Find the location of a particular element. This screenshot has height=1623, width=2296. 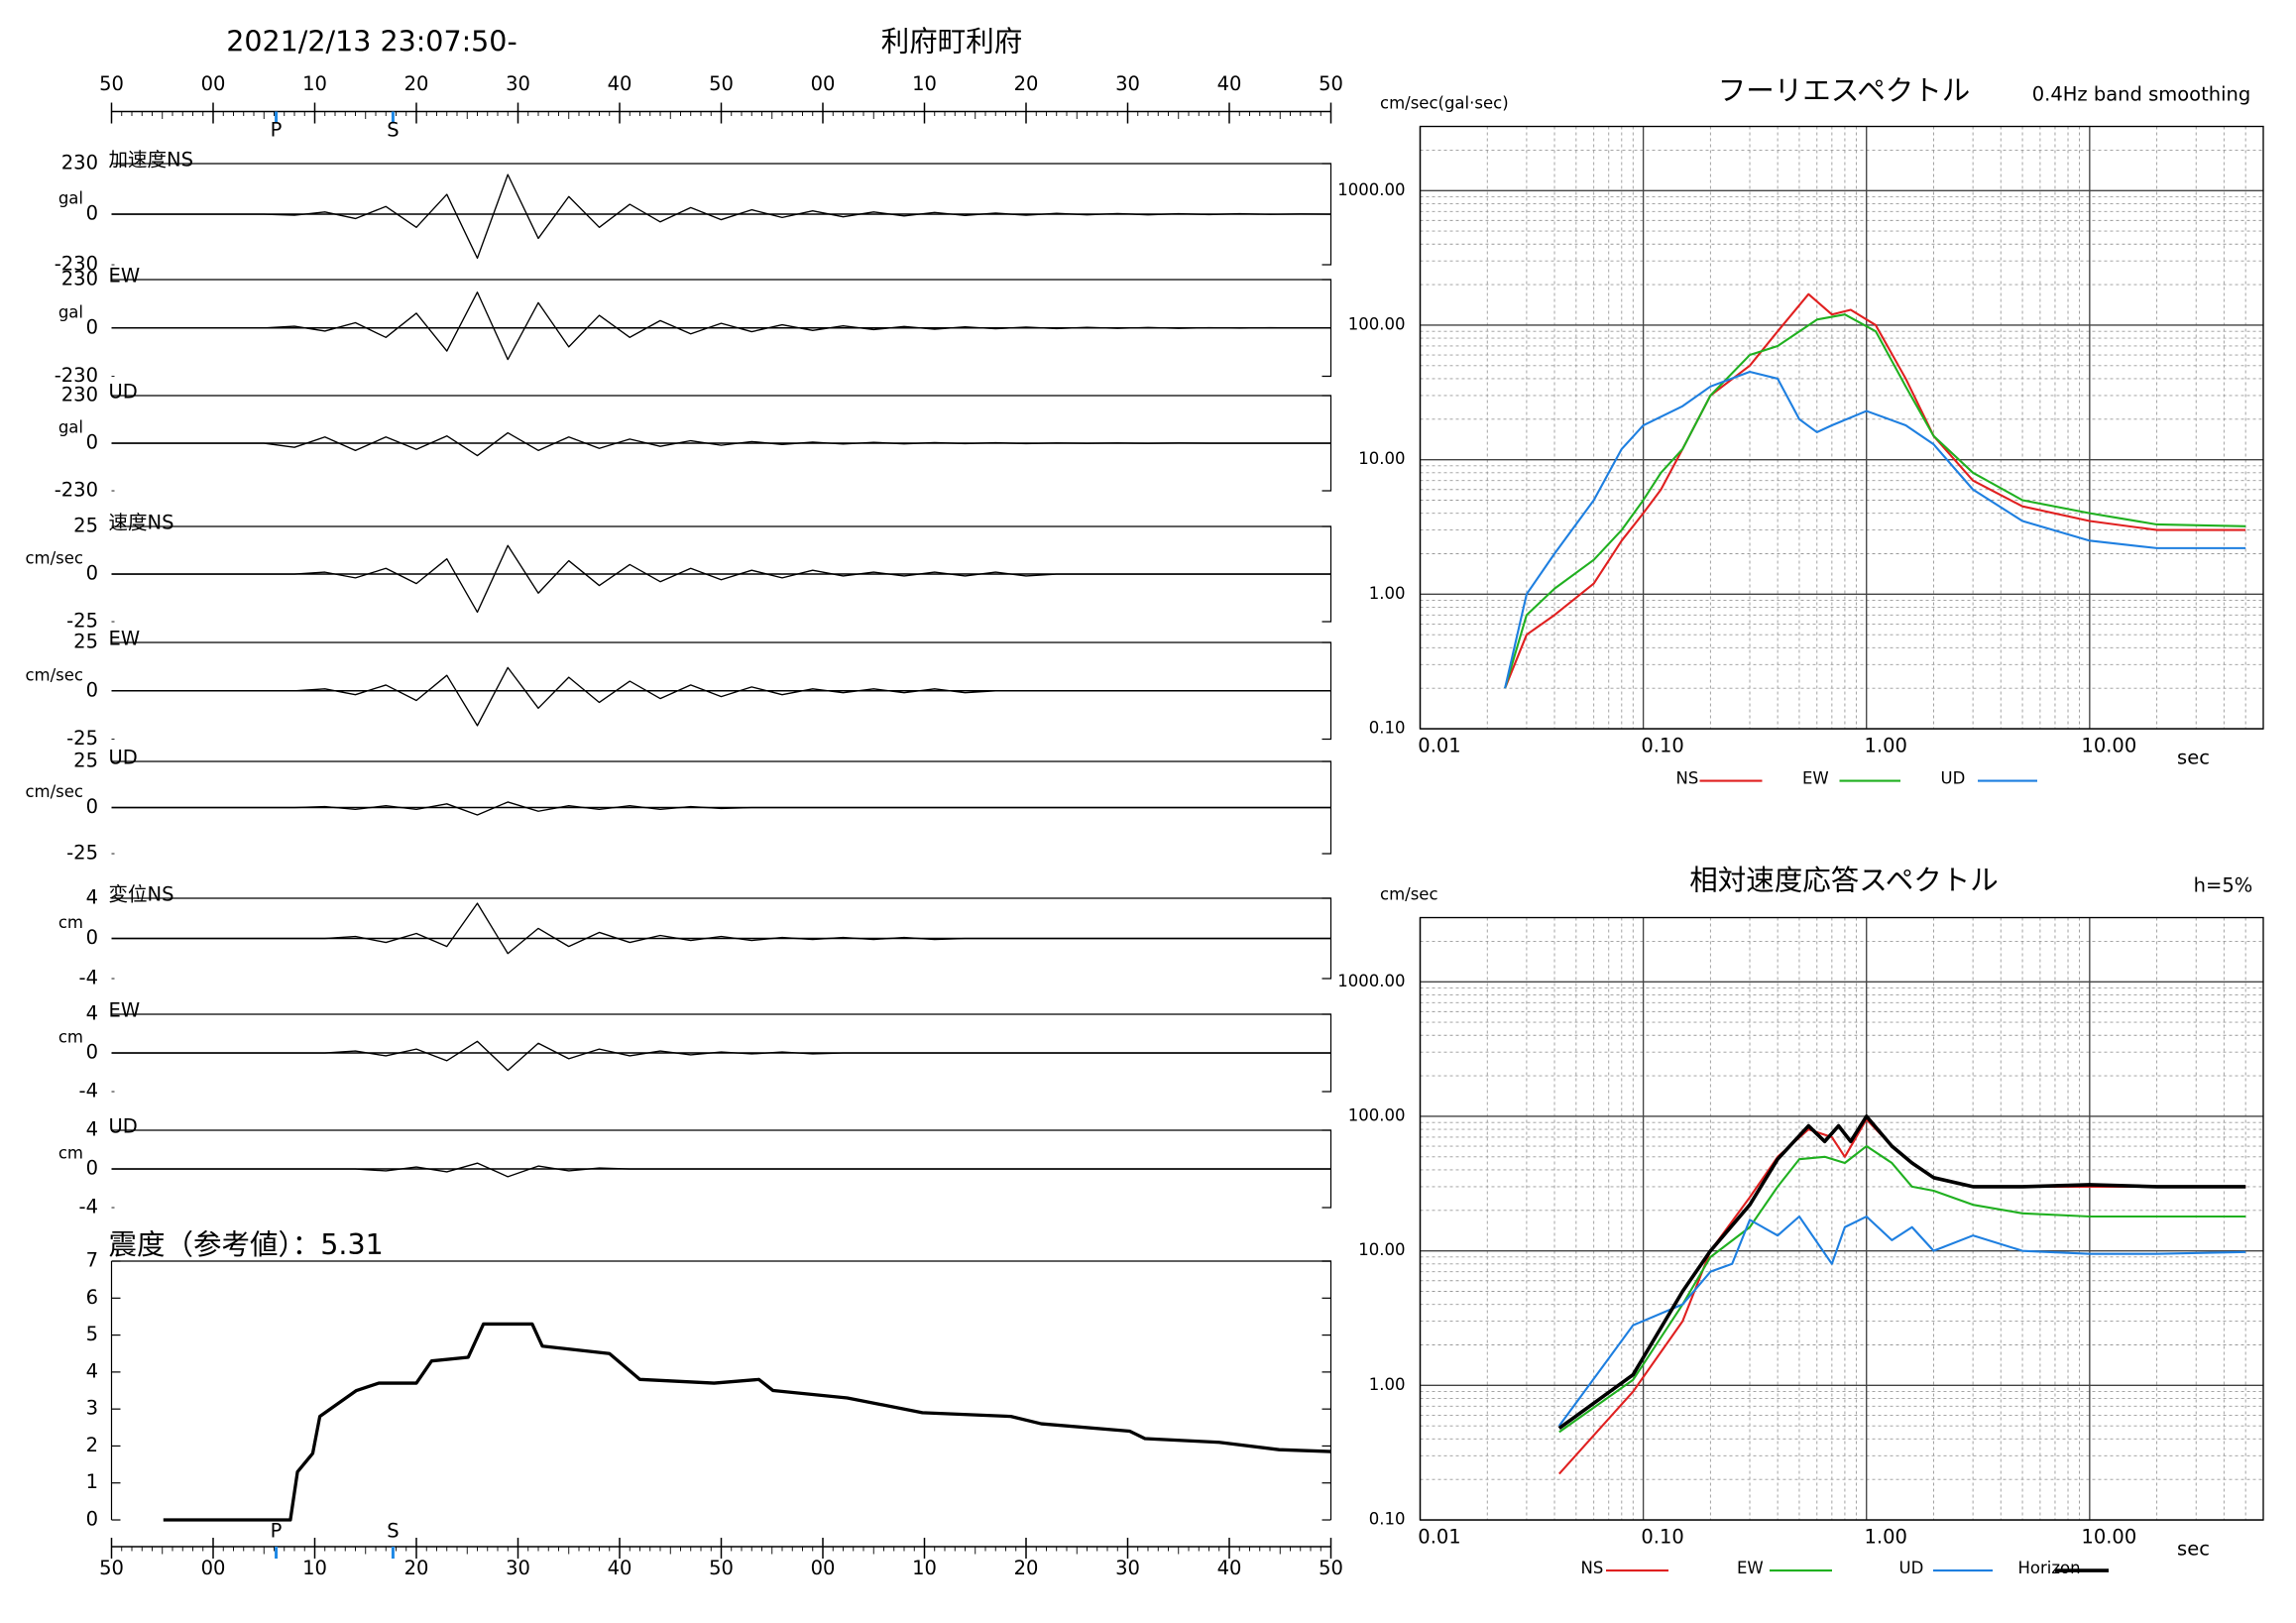

spectrum-title: 相対速度応答スペクトル is located at coordinates (1844, 881).